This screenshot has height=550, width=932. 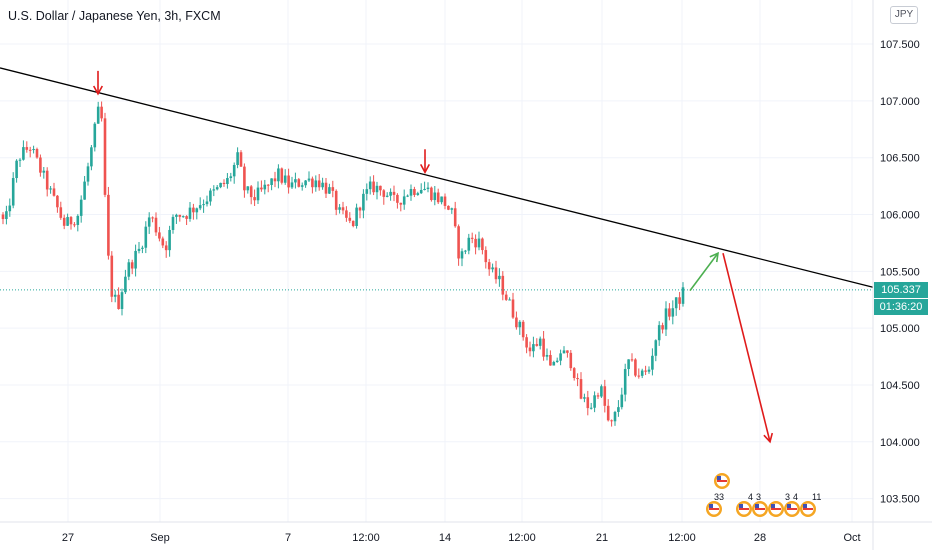 What do you see at coordinates (789, 506) in the screenshot?
I see `event-flag-canton` at bounding box center [789, 506].